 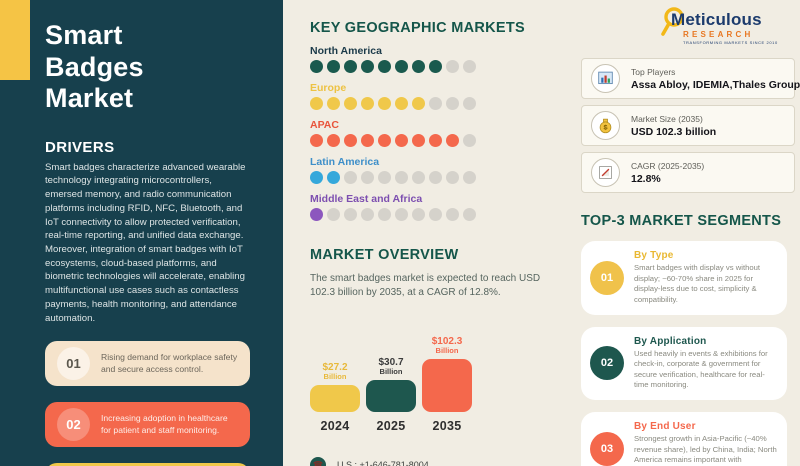 What do you see at coordinates (665, 426) in the screenshot?
I see `segment-title: By End User` at bounding box center [665, 426].